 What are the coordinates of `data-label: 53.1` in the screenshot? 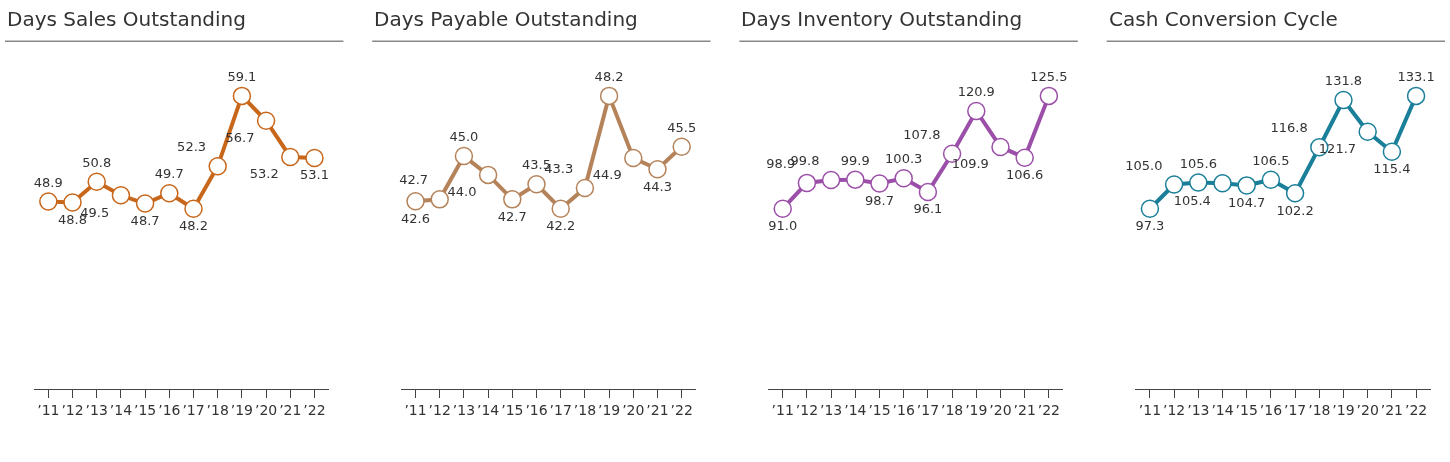 It's located at (314, 175).